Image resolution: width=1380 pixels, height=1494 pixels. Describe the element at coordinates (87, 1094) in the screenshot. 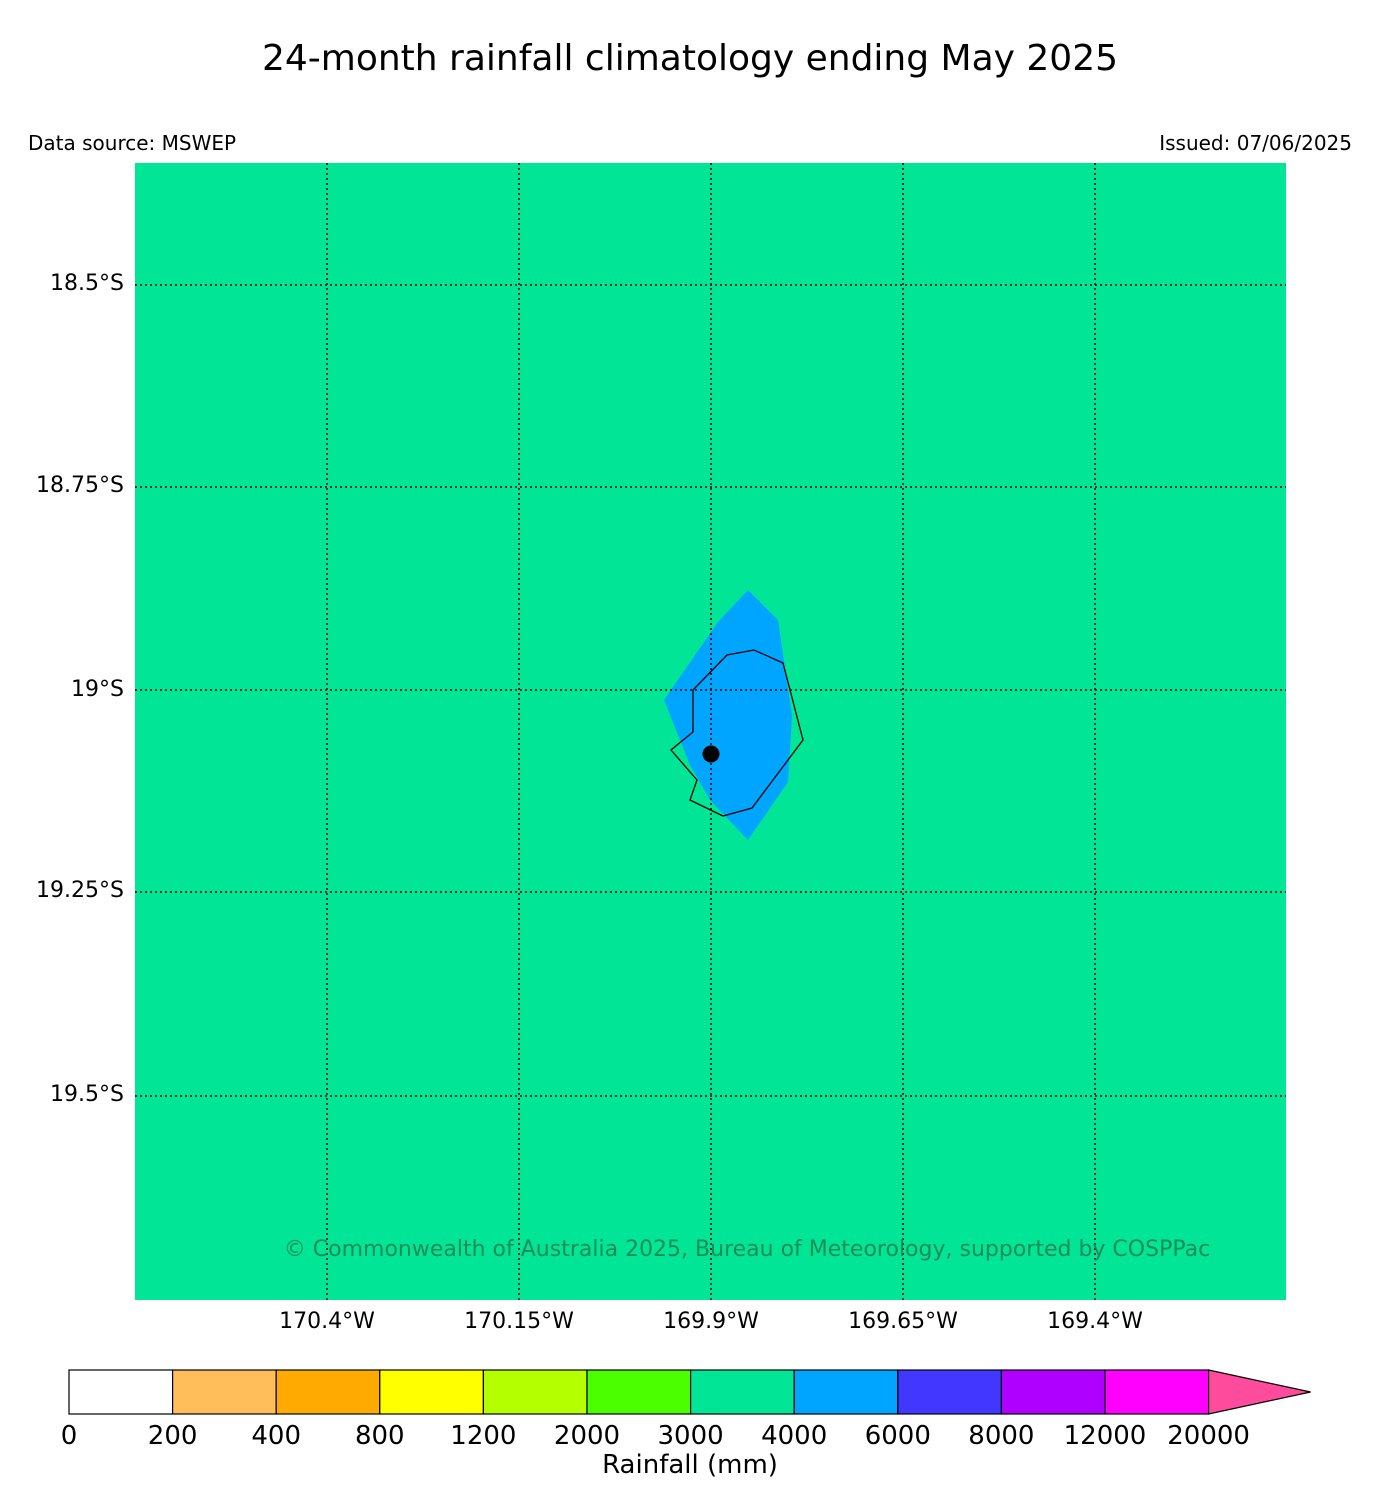

I see `lat-label-19.5: 19.5°S` at that location.